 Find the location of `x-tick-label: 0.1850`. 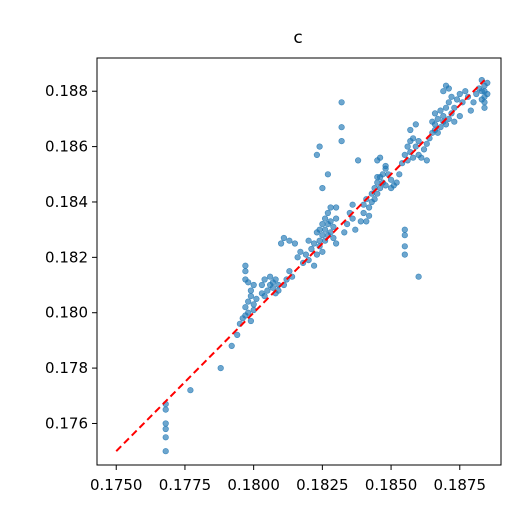

x-tick-label: 0.1850 is located at coordinates (391, 485).